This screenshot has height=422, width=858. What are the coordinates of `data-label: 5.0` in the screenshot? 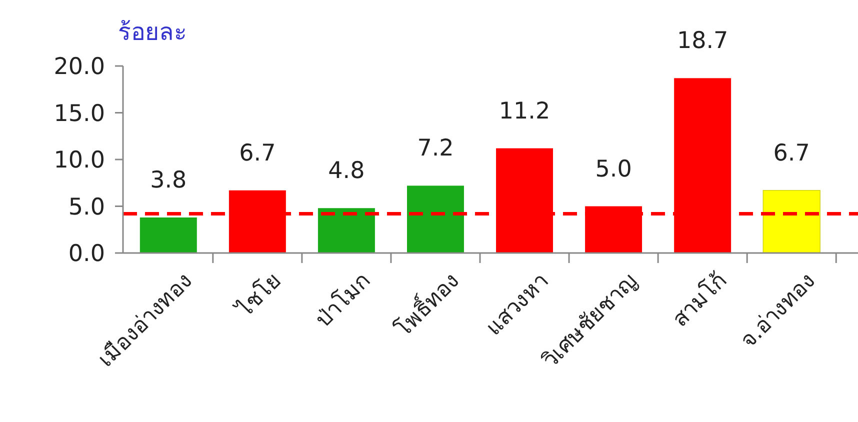 It's located at (613, 169).